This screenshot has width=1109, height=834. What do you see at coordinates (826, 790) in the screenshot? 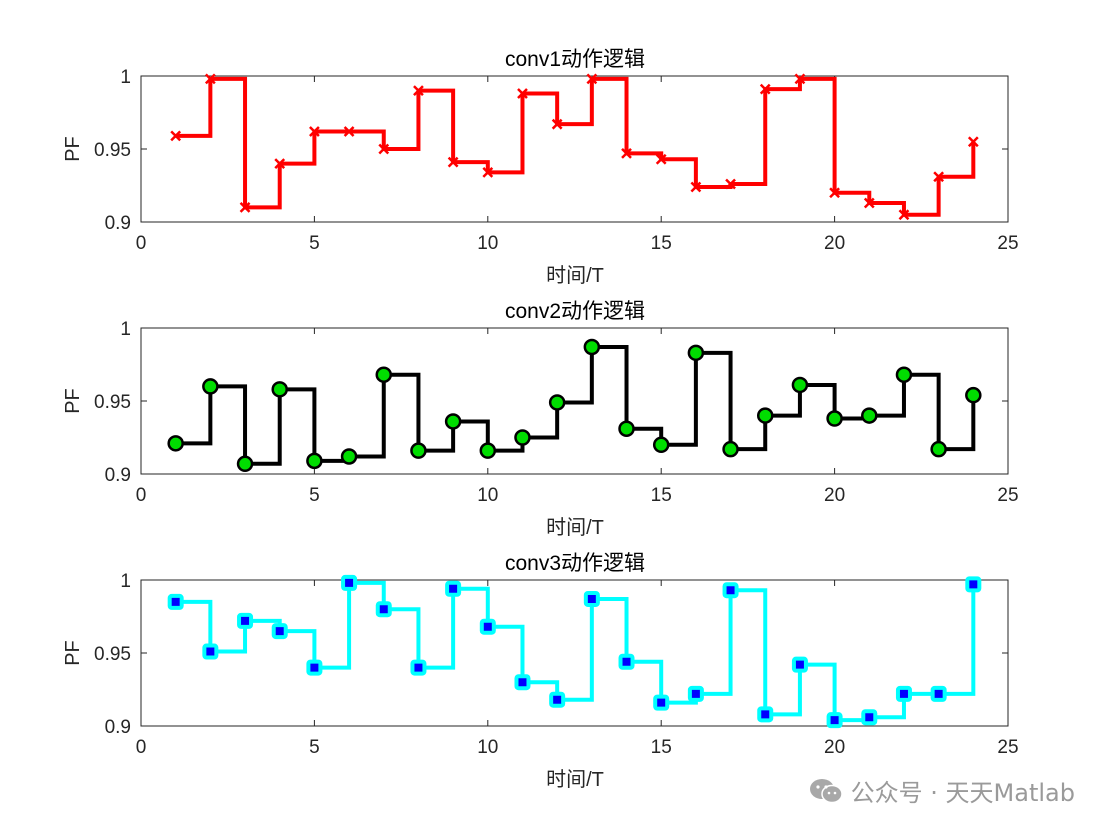
I see `wechat-icon` at bounding box center [826, 790].